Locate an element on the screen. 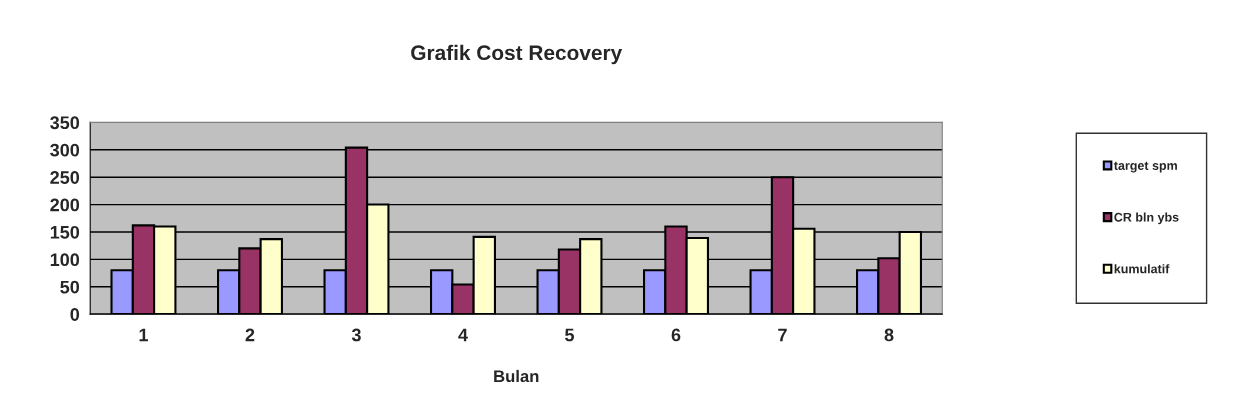 This screenshot has height=408, width=1253. x-tick-label: 8 is located at coordinates (889, 335).